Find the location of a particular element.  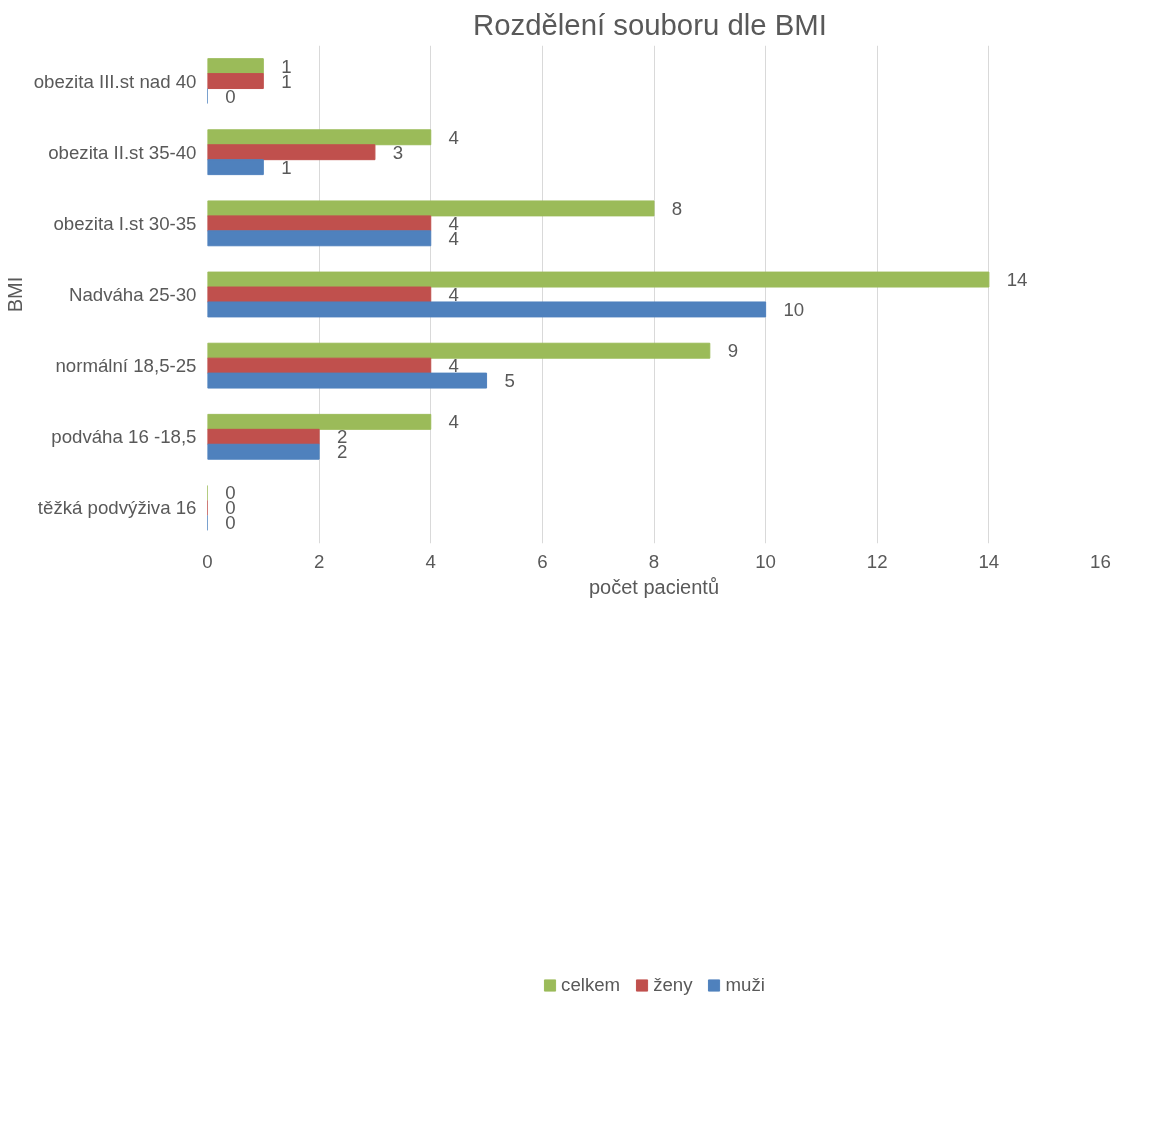

x-tick-label: 4 is located at coordinates (430, 561).